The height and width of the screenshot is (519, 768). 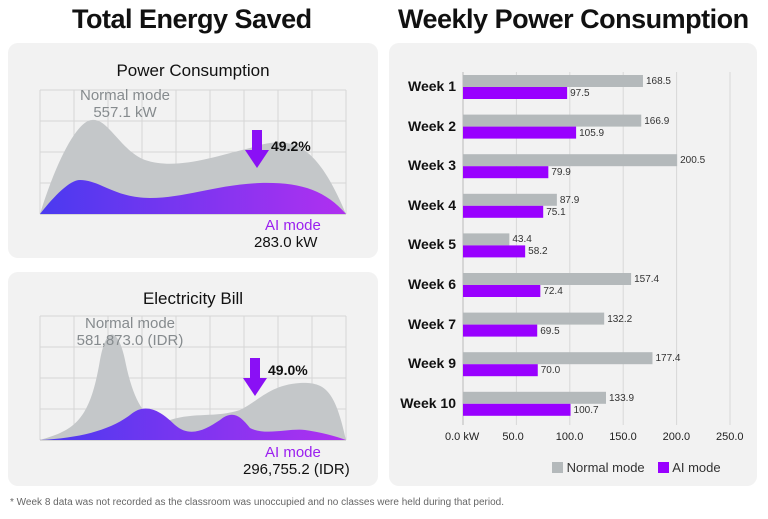 What do you see at coordinates (553, 291) in the screenshot?
I see `bar-ai-value: 72.4` at bounding box center [553, 291].